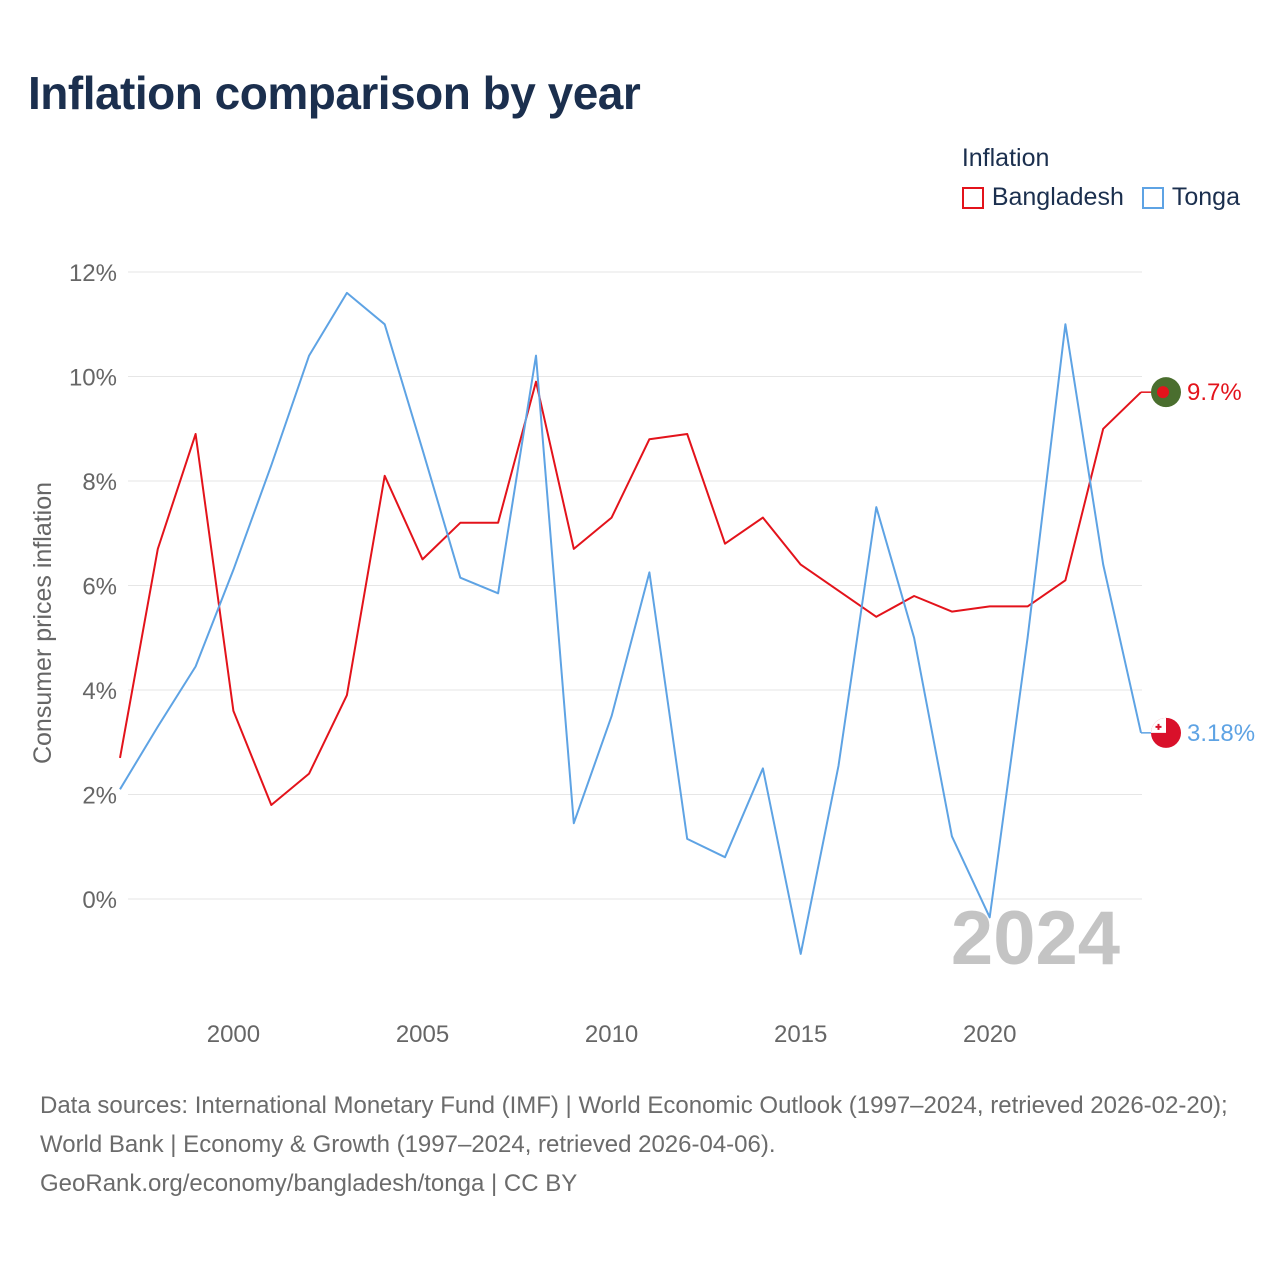 Image resolution: width=1280 pixels, height=1280 pixels. What do you see at coordinates (334, 93) in the screenshot?
I see `chart-title: Inflation comparison by year` at bounding box center [334, 93].